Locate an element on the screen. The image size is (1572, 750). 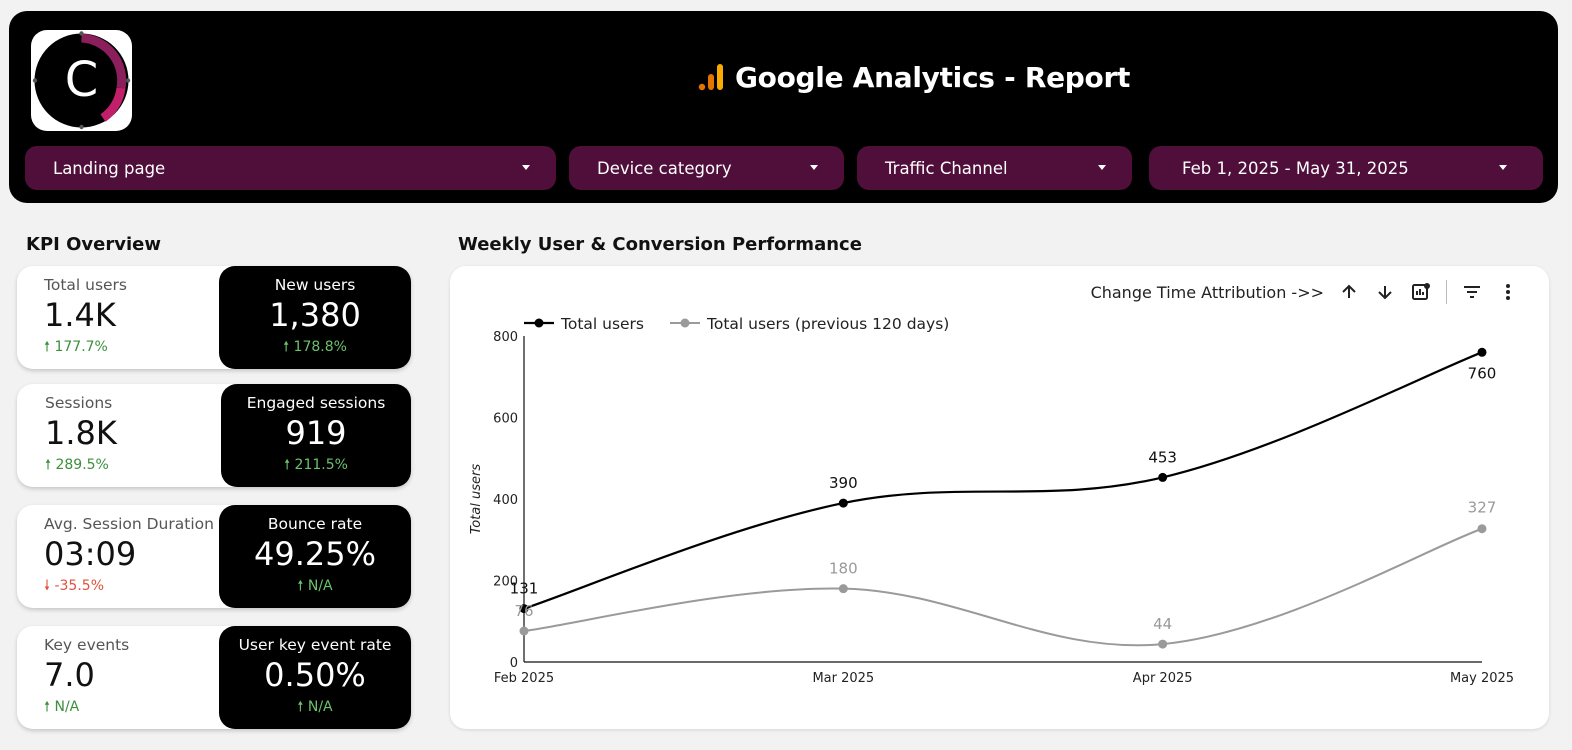
time-attribution-label: Change Time Attribution ->> is located at coordinates (1207, 292).